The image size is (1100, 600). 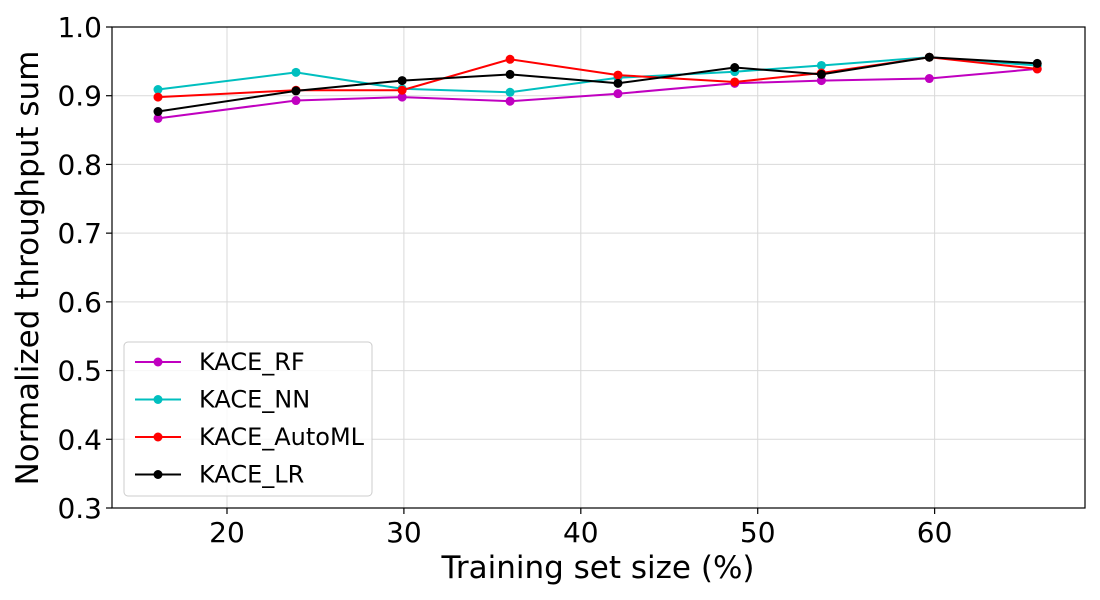 I want to click on legend-item-kace-nn: KACE_NN, so click(x=222, y=400).